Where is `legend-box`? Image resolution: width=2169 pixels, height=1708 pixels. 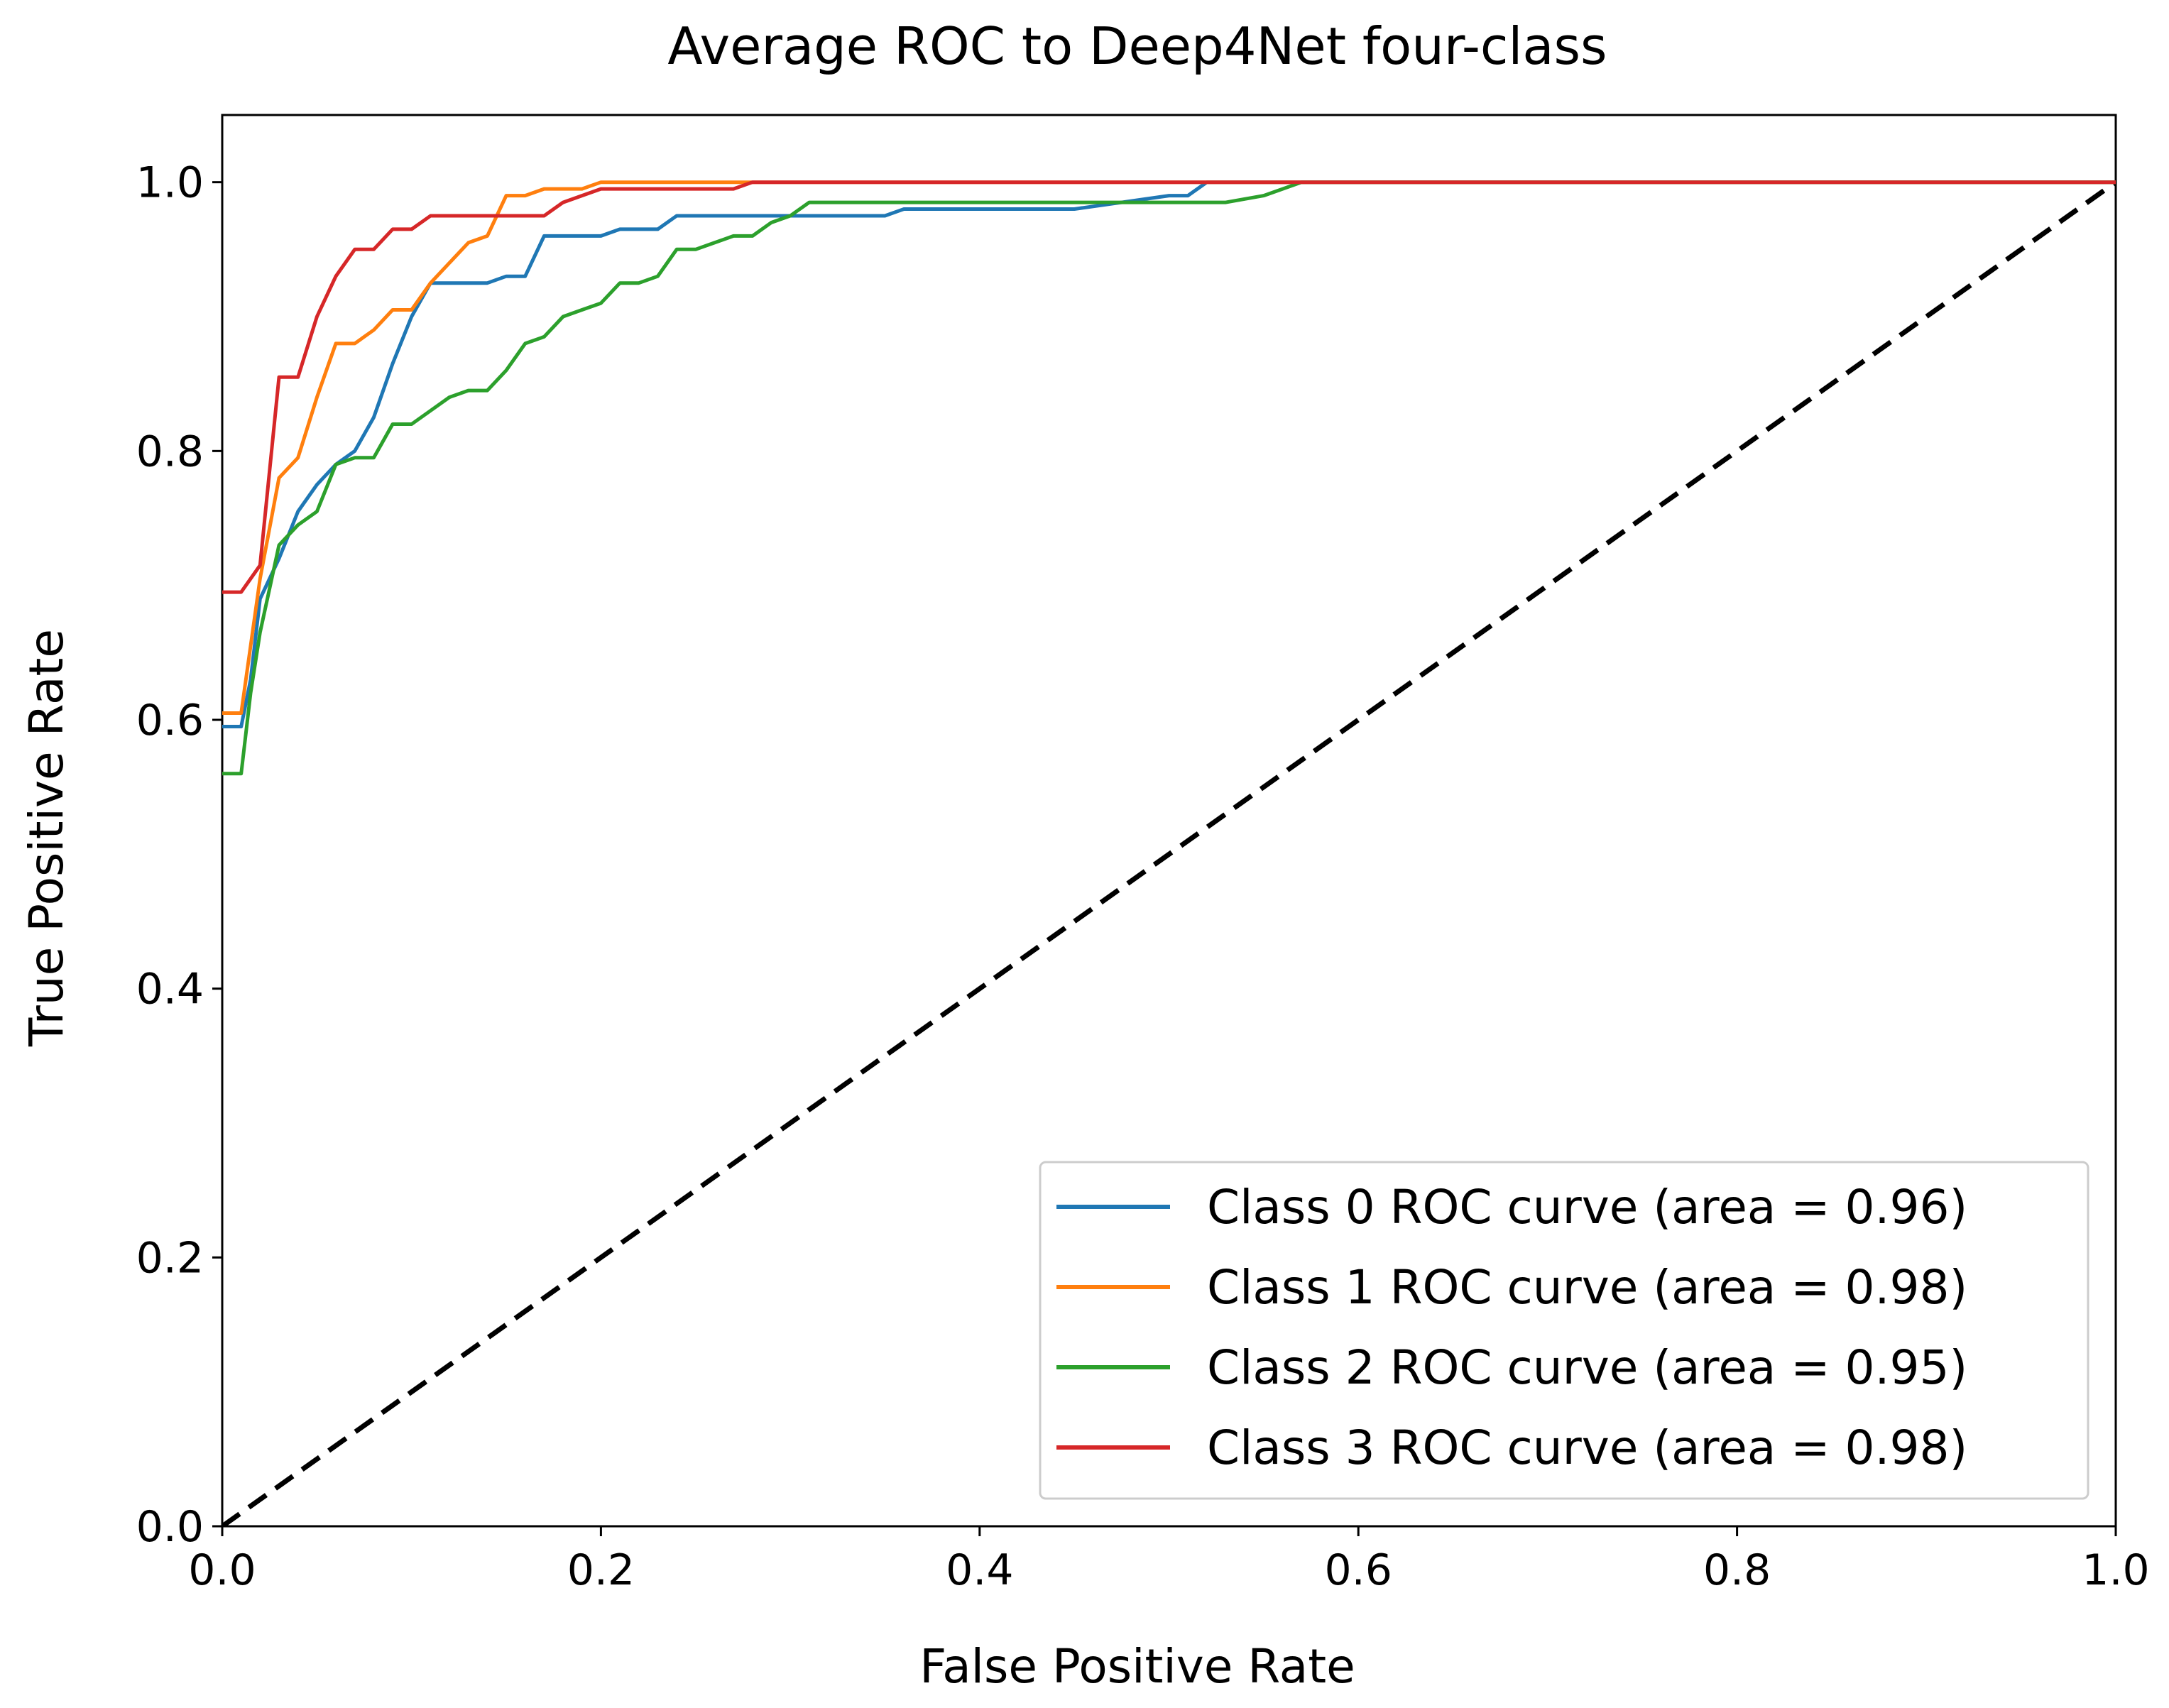 legend-box is located at coordinates (1564, 1330).